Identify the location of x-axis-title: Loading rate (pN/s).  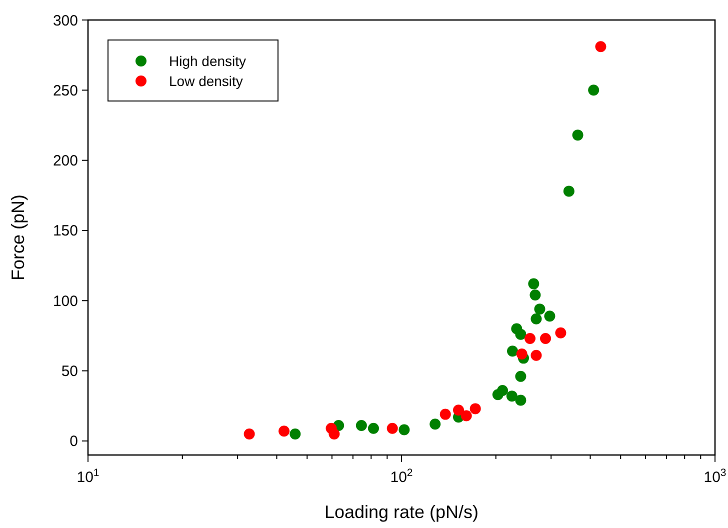
(401, 512).